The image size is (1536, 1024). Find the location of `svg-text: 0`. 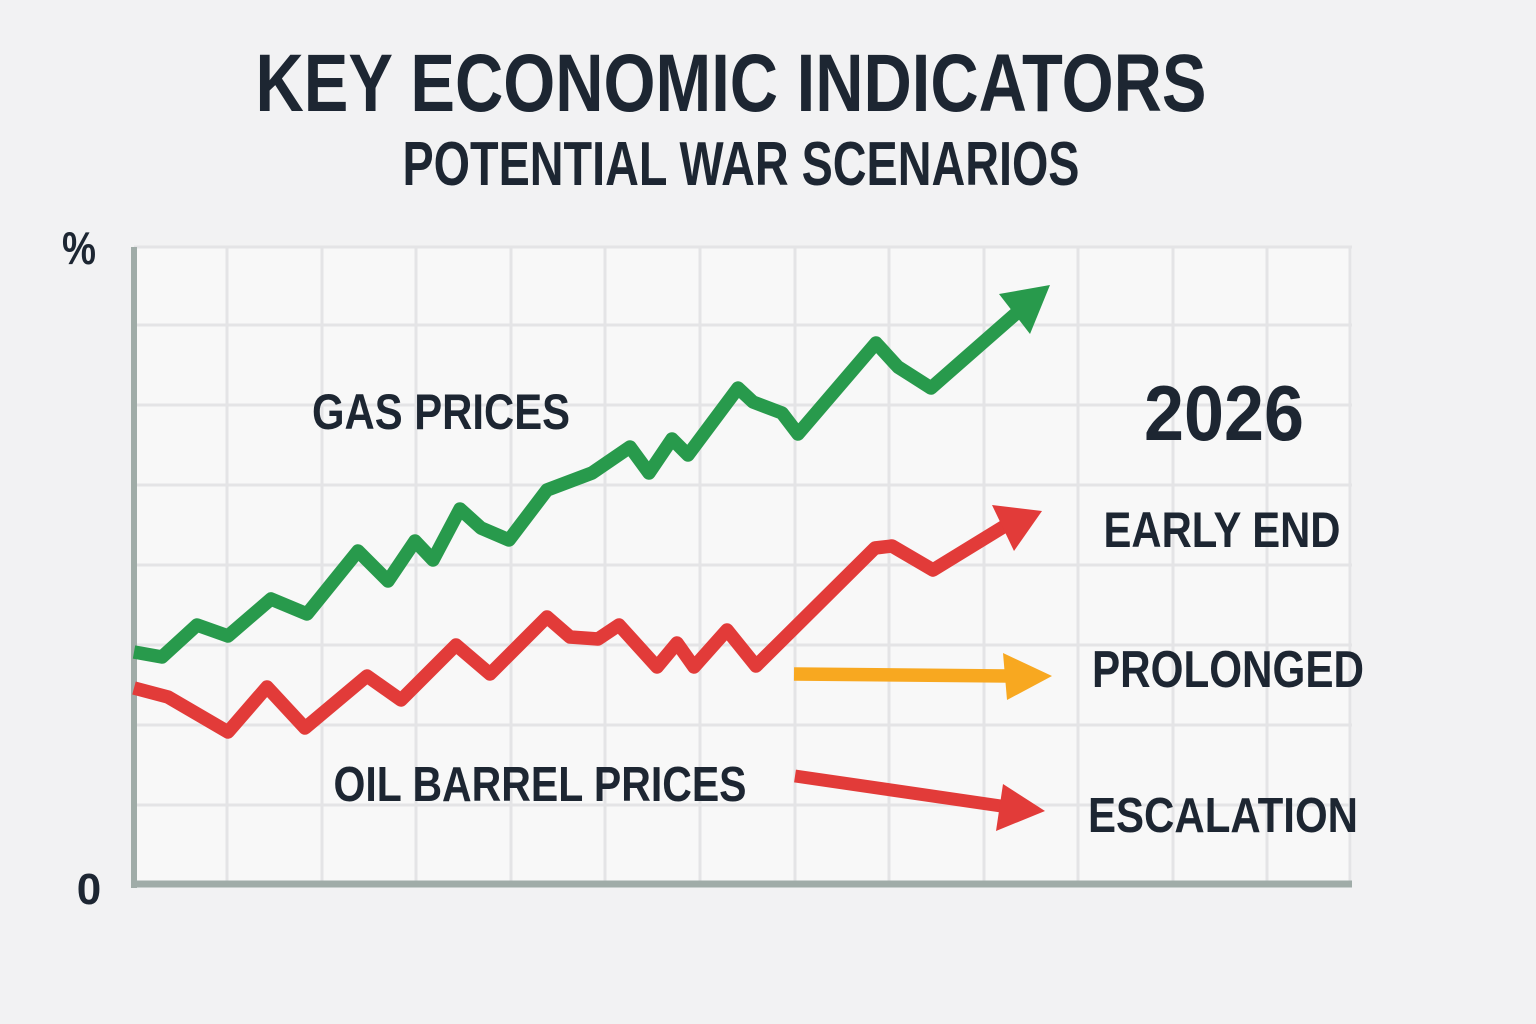

svg-text: 0 is located at coordinates (89, 889).